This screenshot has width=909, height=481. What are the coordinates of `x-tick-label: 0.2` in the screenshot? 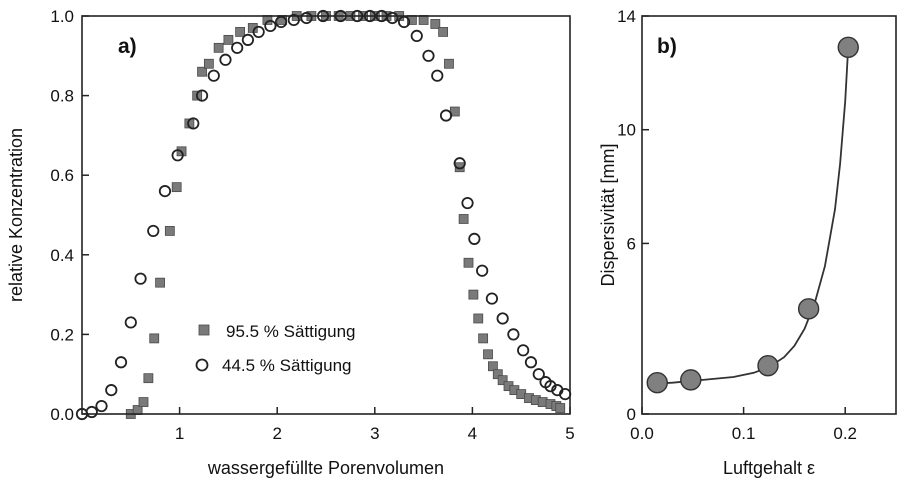 It's located at (845, 433).